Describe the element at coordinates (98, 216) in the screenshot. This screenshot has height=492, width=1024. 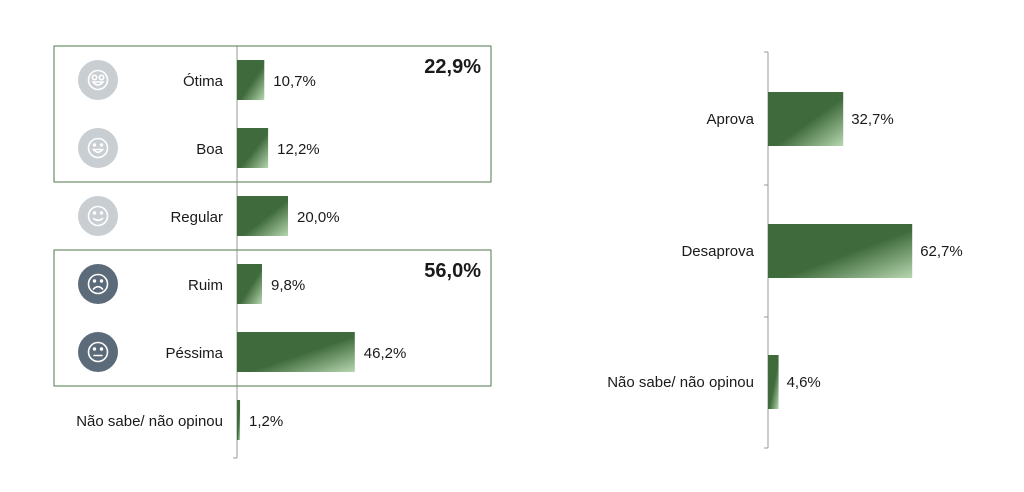
I see `neutral-smile-face-icon` at that location.